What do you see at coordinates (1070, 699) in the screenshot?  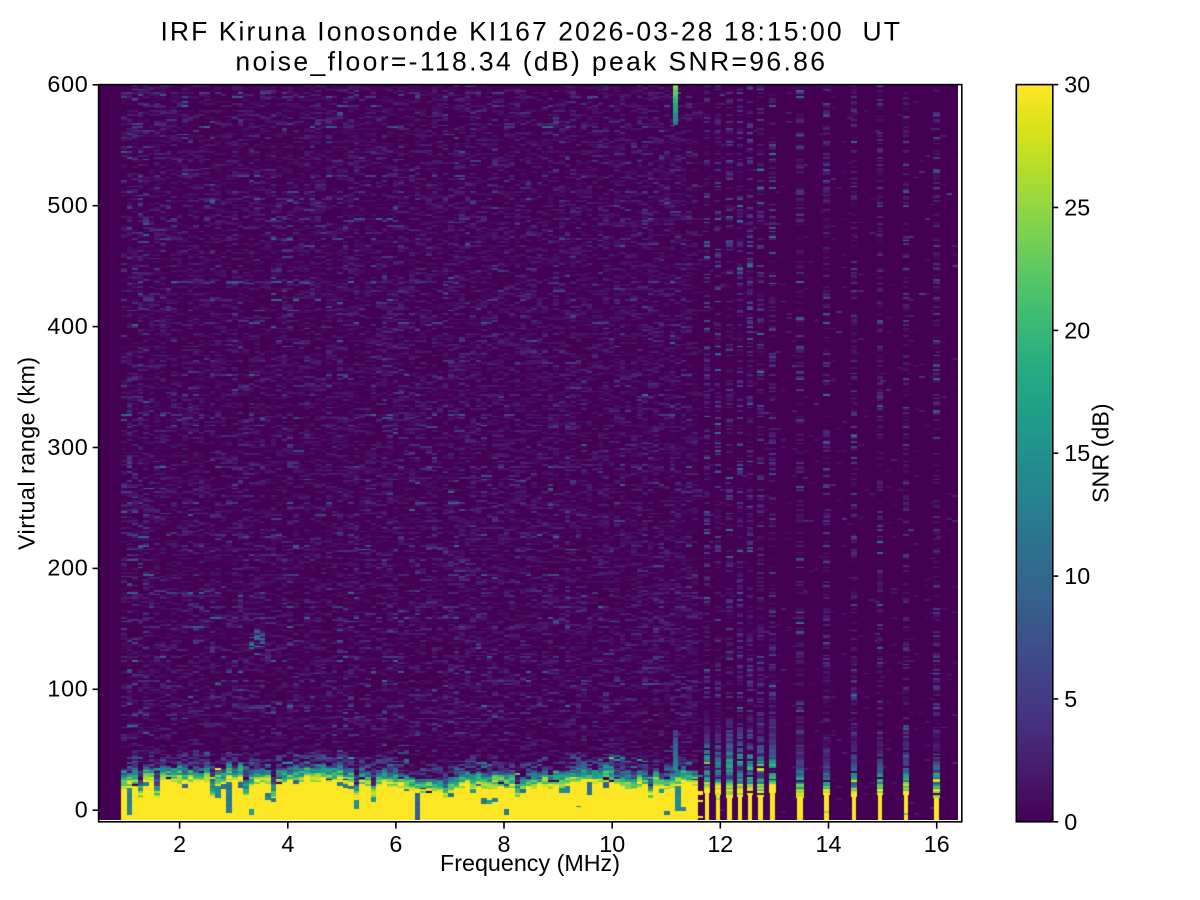 I see `svg-text: 5` at bounding box center [1070, 699].